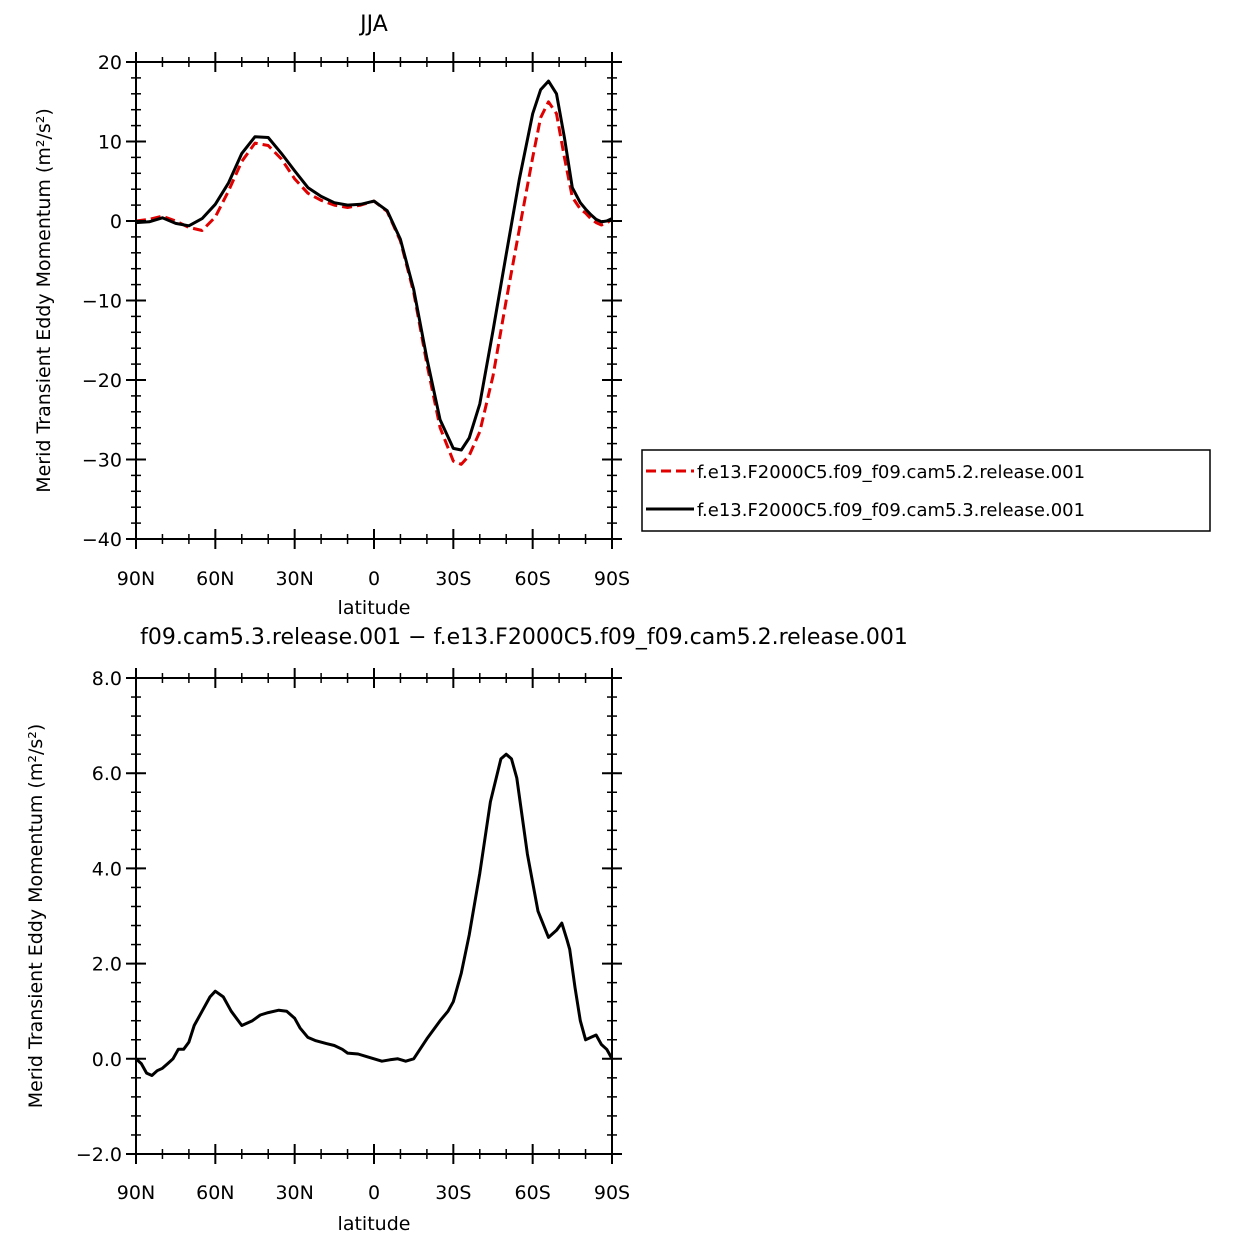 The image size is (1238, 1241). Describe the element at coordinates (102, 381) in the screenshot. I see `y-tick-label: −20` at that location.